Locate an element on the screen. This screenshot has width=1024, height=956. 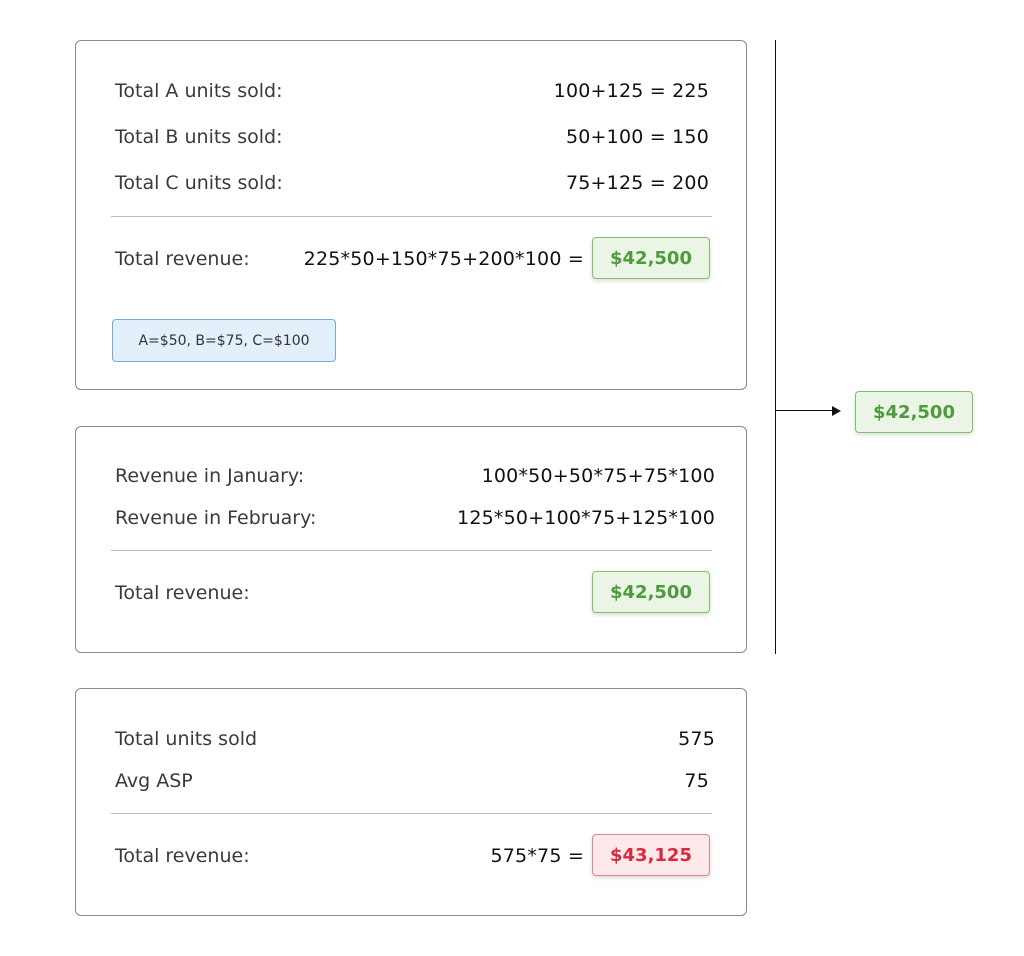
row-value-c-units: 75+125 = 200 is located at coordinates (637, 183).